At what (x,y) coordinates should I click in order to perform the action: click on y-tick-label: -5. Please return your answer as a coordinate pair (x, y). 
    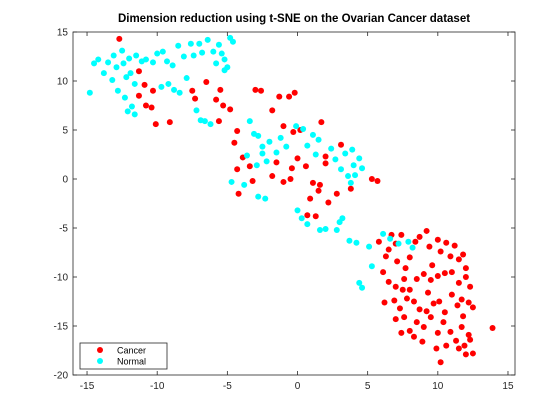
    Looking at the image, I should click on (63, 229).